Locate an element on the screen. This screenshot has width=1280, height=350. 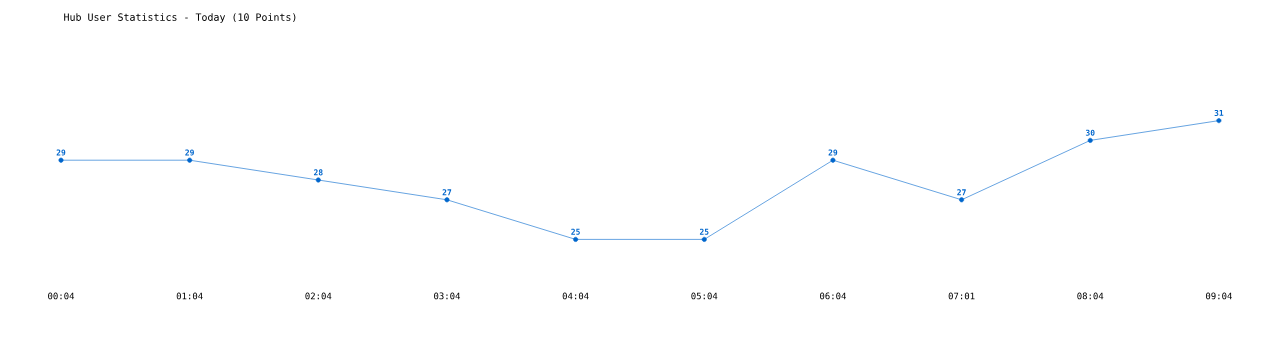
x-tick-label: 02:04 is located at coordinates (318, 296).